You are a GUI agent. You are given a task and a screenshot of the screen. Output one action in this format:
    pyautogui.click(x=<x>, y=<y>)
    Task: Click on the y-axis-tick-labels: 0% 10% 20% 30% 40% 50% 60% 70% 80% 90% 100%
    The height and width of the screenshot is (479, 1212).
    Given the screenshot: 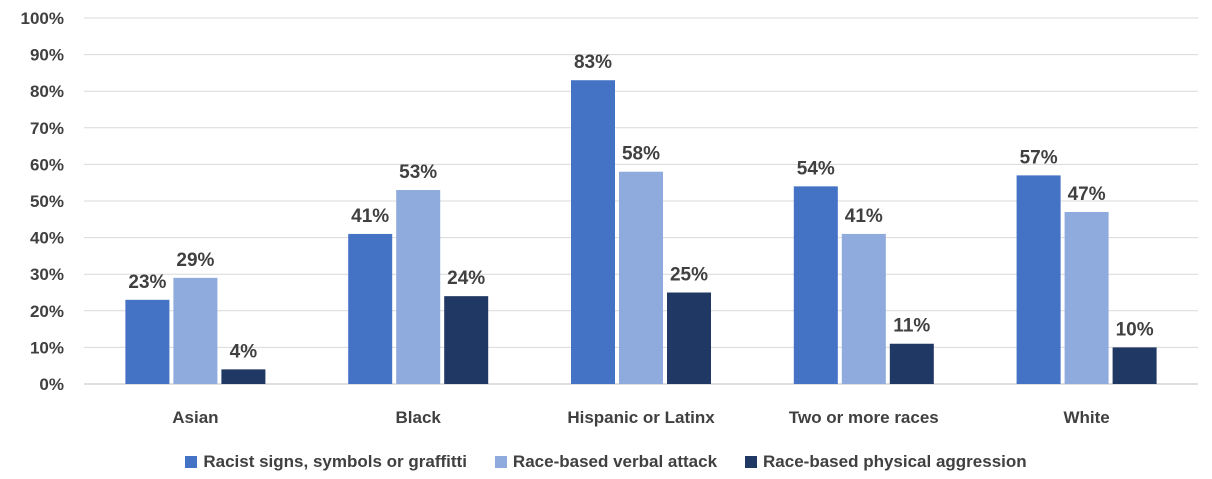 What is the action you would take?
    pyautogui.click(x=42, y=201)
    